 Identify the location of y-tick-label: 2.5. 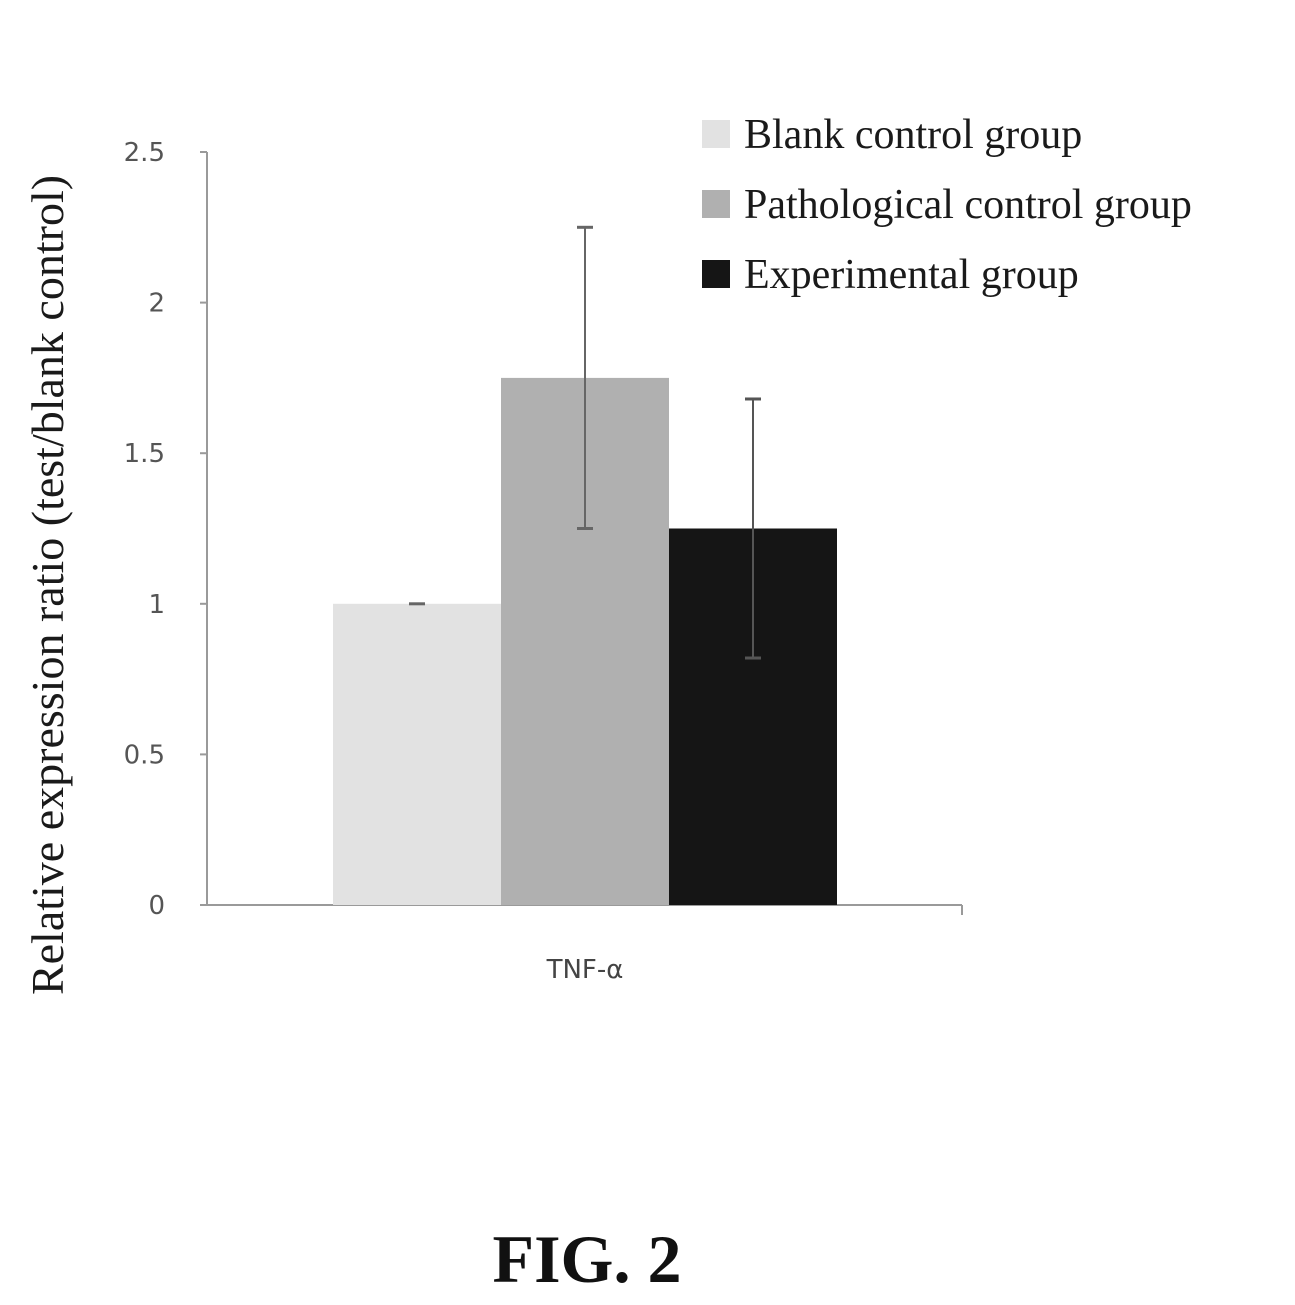
(144, 153).